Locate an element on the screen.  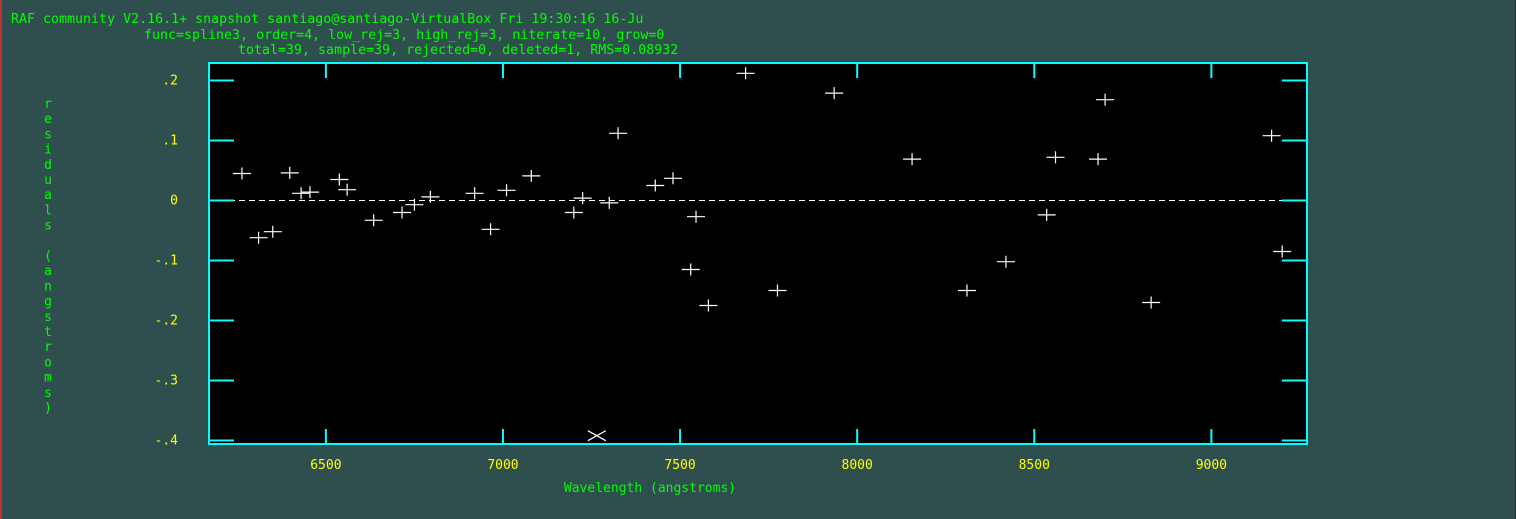
y-tick-label: .2 is located at coordinates (170, 81).